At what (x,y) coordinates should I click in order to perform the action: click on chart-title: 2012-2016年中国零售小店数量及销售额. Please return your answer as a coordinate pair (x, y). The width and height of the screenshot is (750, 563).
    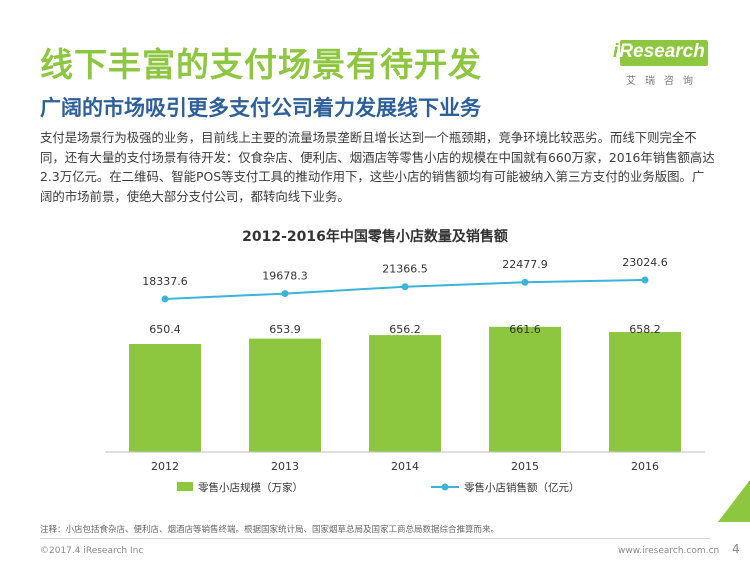
    Looking at the image, I should click on (375, 236).